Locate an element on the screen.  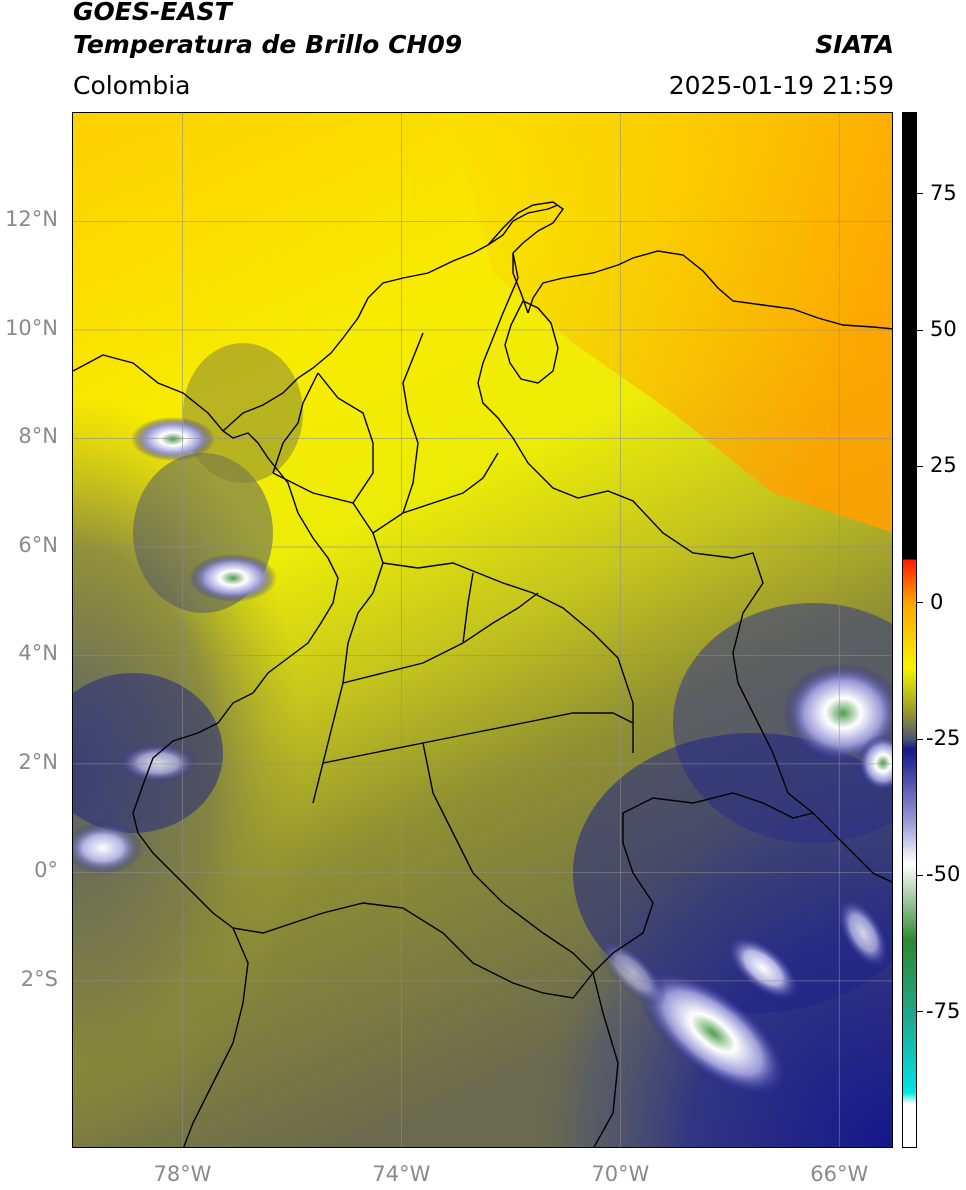
colorbar-tick-label: 50 is located at coordinates (943, 329).